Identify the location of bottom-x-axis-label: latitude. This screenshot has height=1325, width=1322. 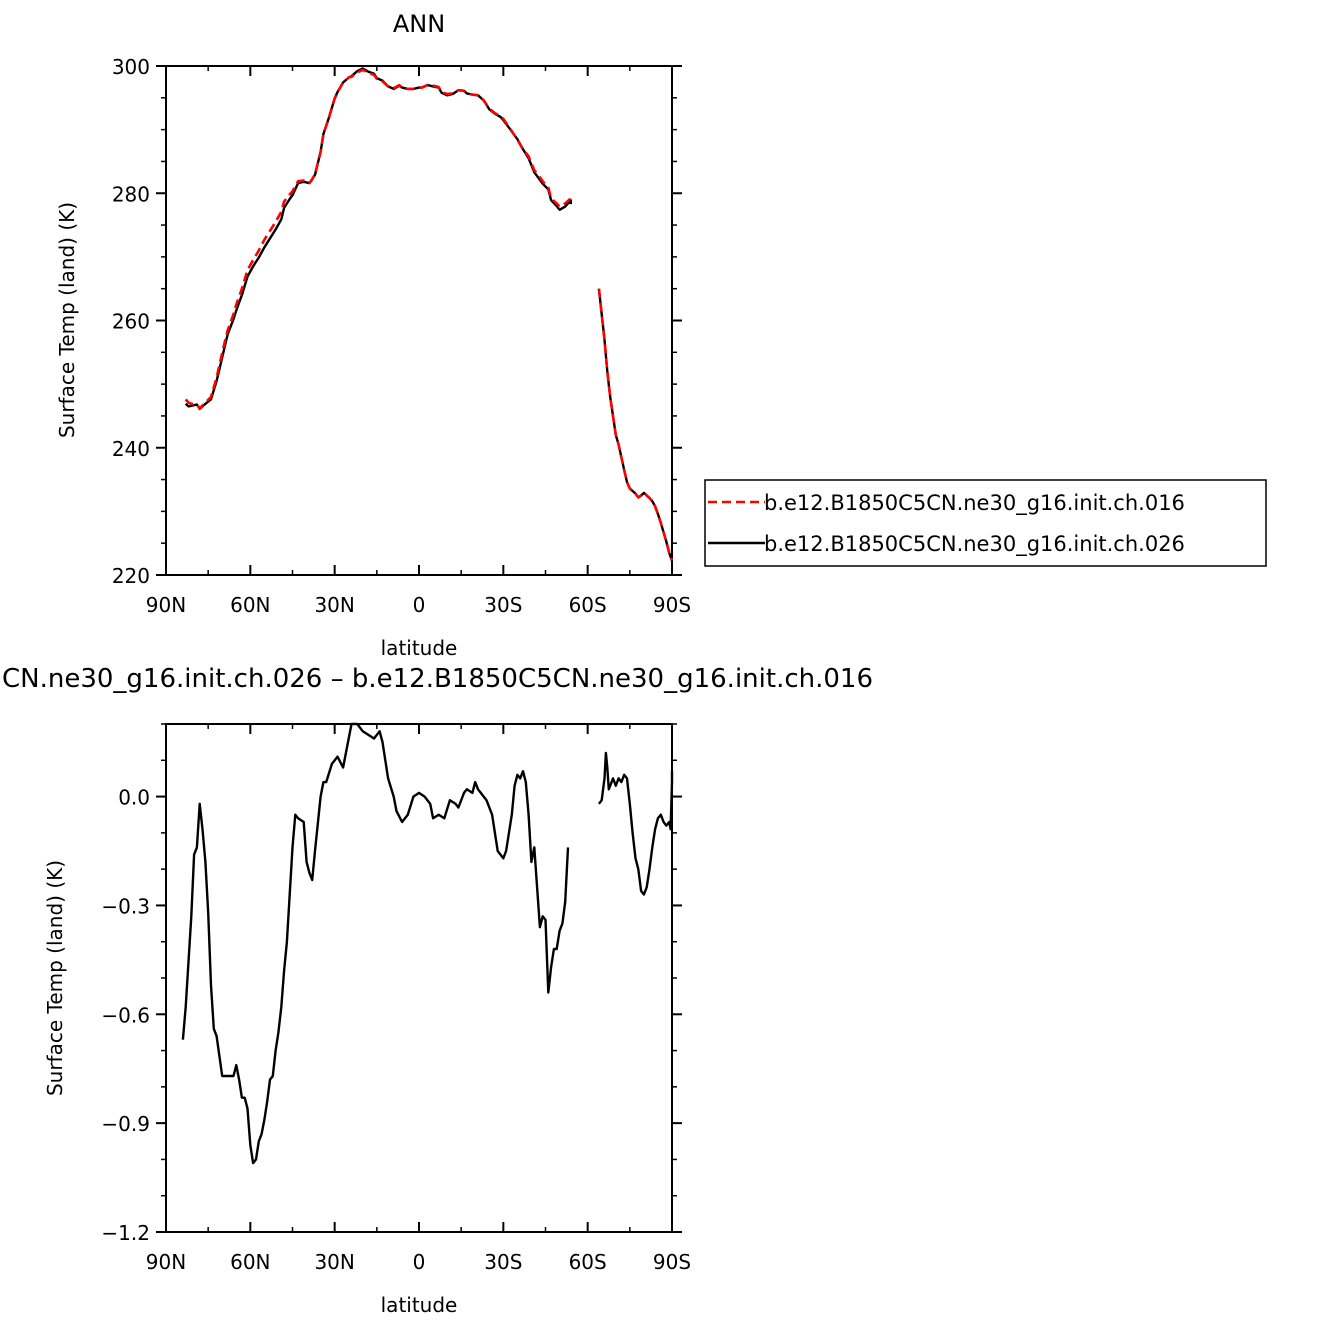
(419, 1305).